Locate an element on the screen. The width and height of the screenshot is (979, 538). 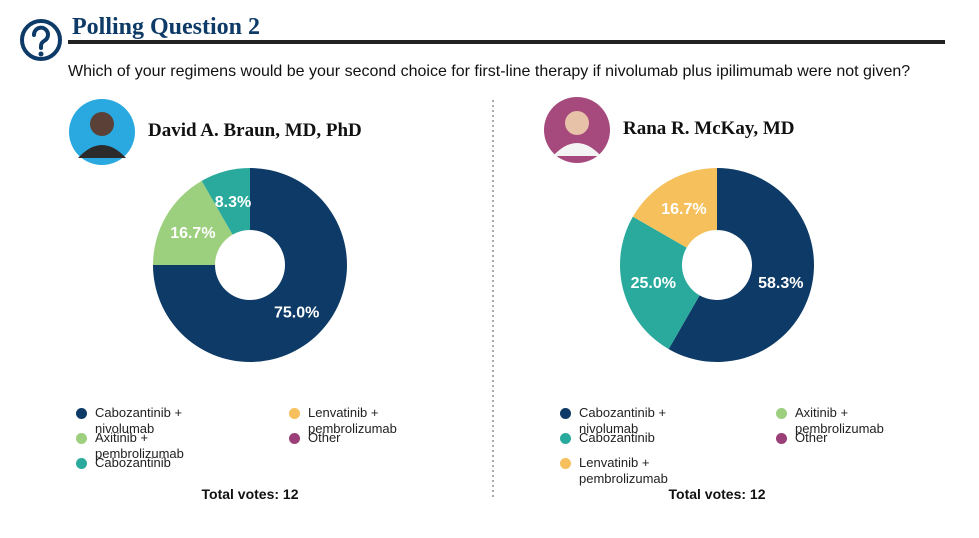
value-label: 8.3% is located at coordinates (233, 202).